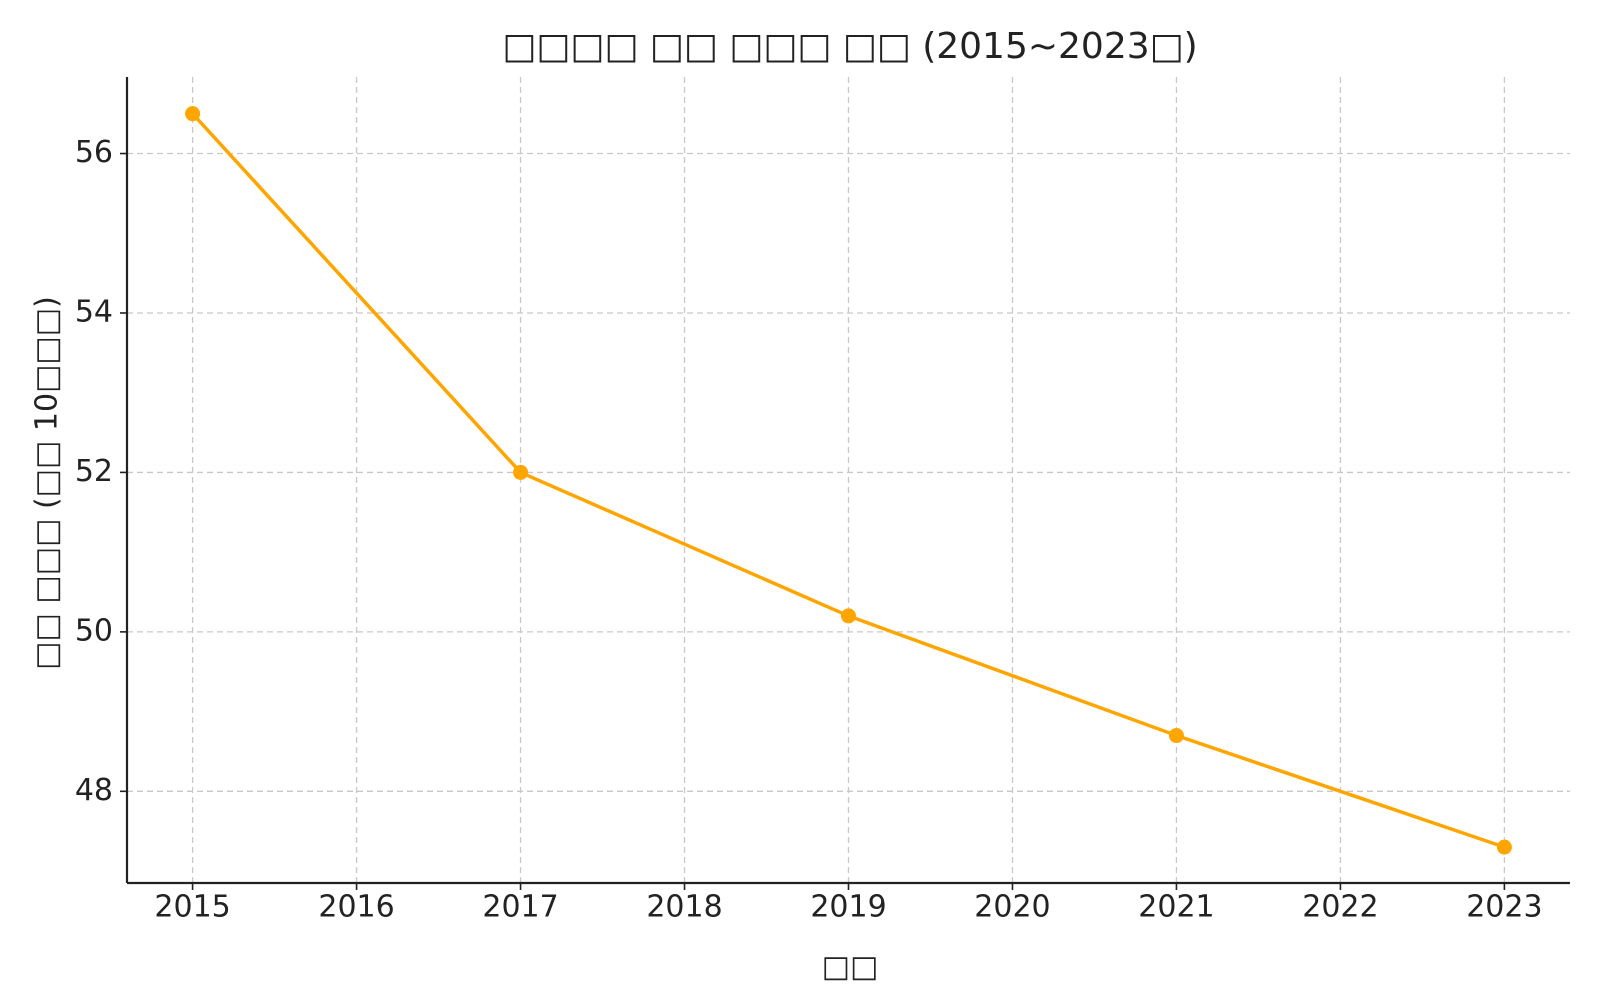 The image size is (1600, 1000). Describe the element at coordinates (356, 907) in the screenshot. I see `x-tick-label: 2016` at that location.